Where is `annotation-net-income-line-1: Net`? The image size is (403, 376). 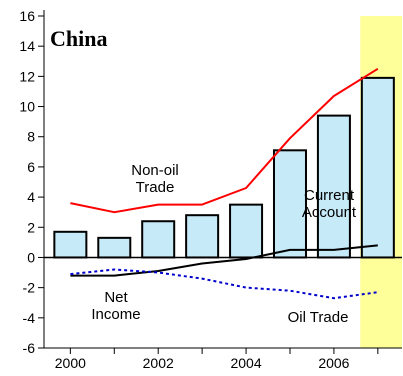 annotation-net-income-line-1: Net is located at coordinates (116, 297).